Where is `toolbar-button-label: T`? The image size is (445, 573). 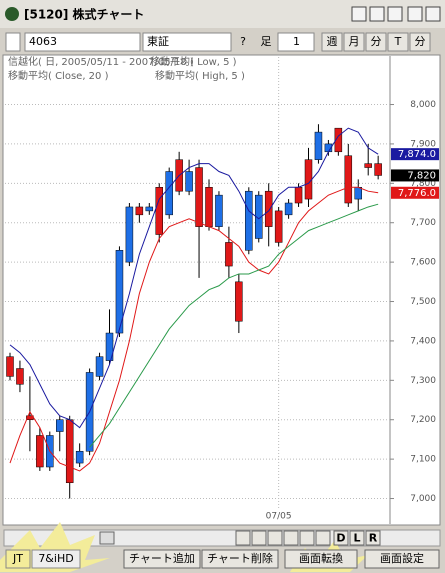 toolbar-button-label: T is located at coordinates (398, 41).